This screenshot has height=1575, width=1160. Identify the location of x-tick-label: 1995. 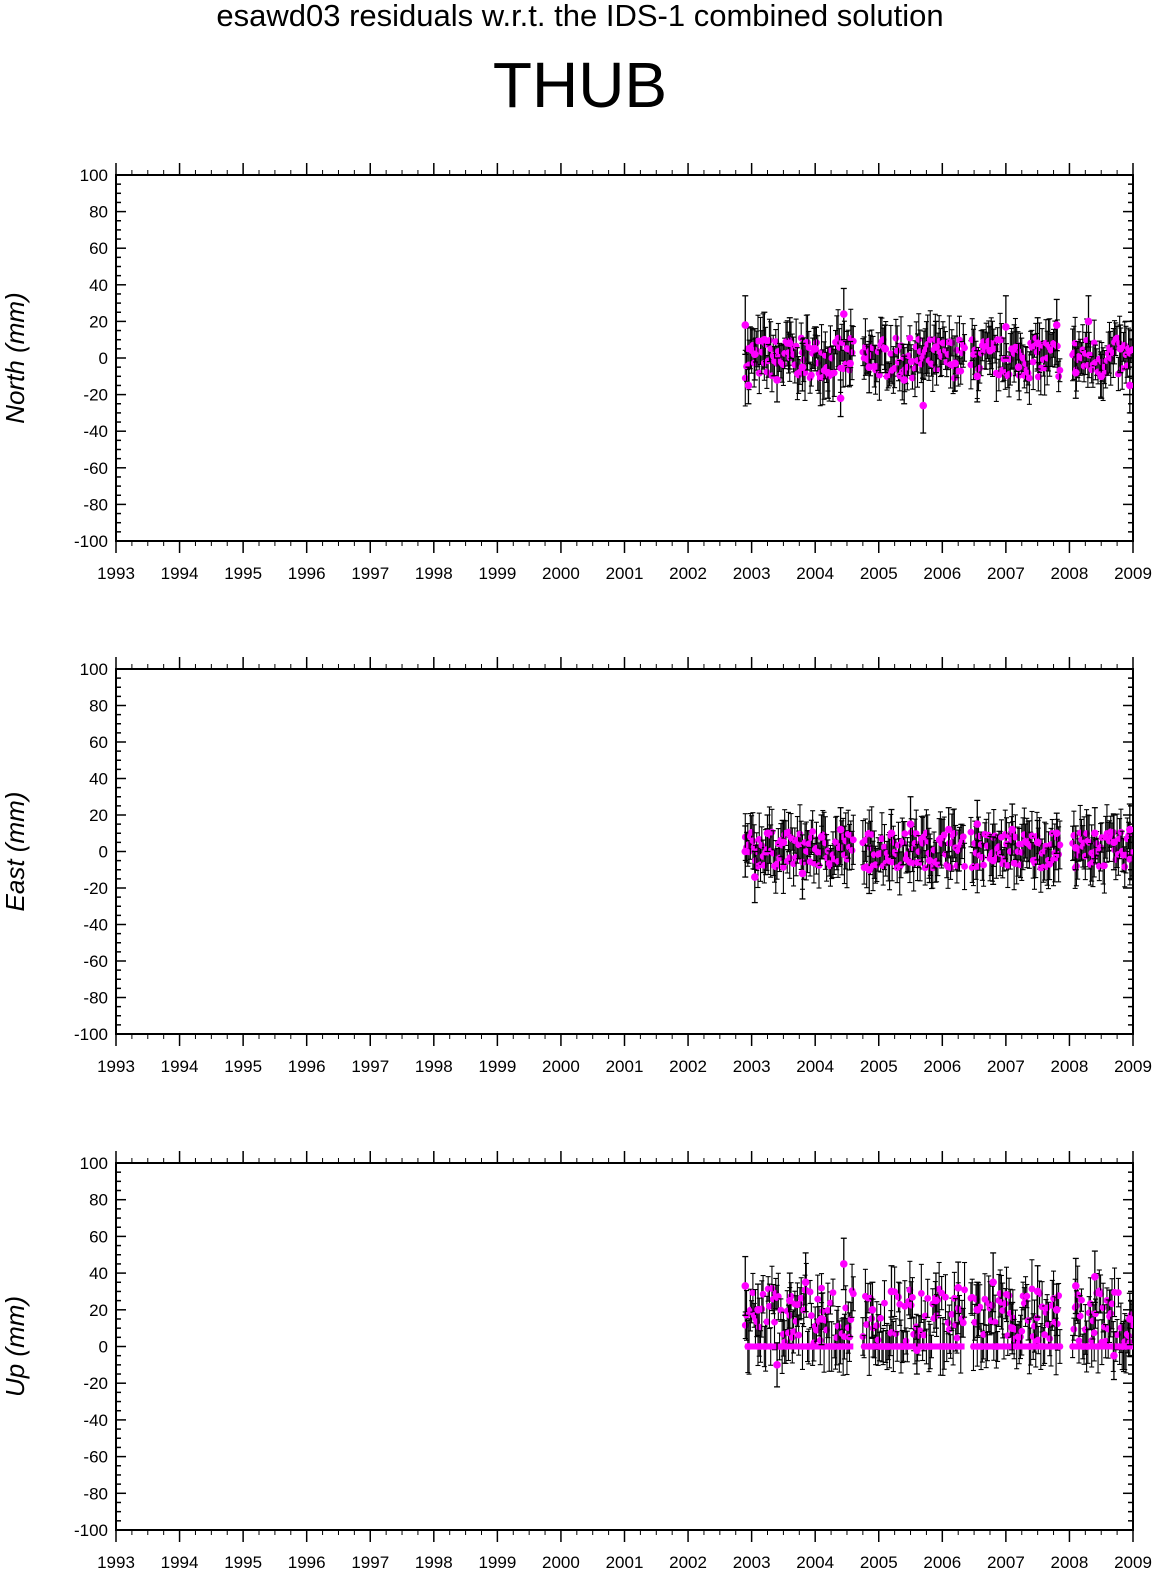
(243, 573).